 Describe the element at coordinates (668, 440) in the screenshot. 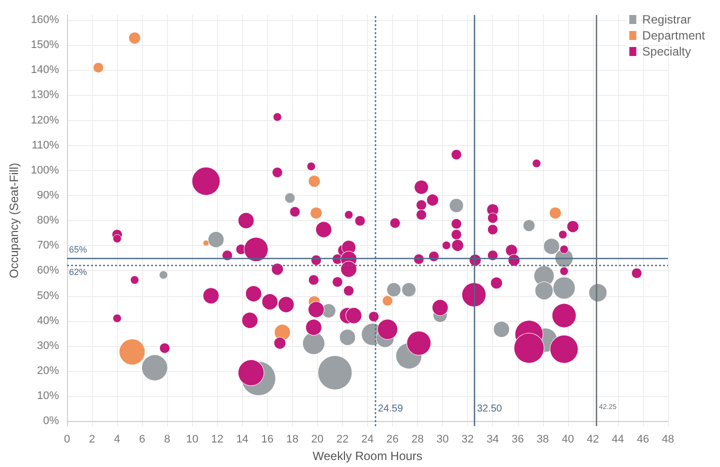

I see `x-tick-label: 48` at that location.